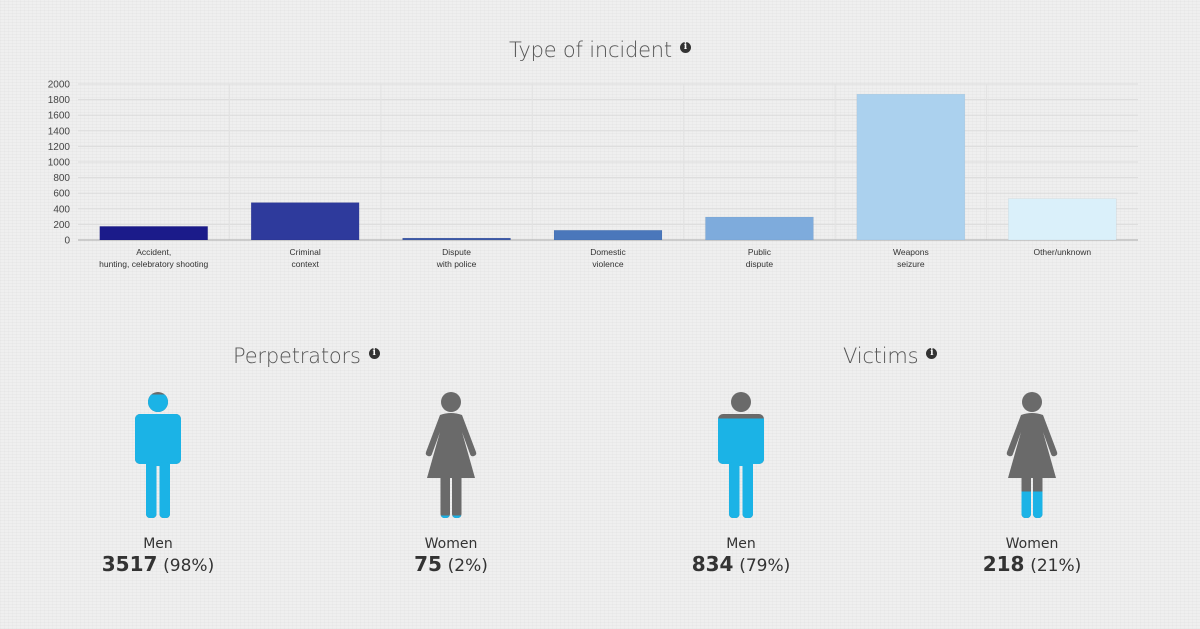 This screenshot has width=1200, height=629. I want to click on perpetrators-men-stats: 3517 (98%), so click(158, 565).